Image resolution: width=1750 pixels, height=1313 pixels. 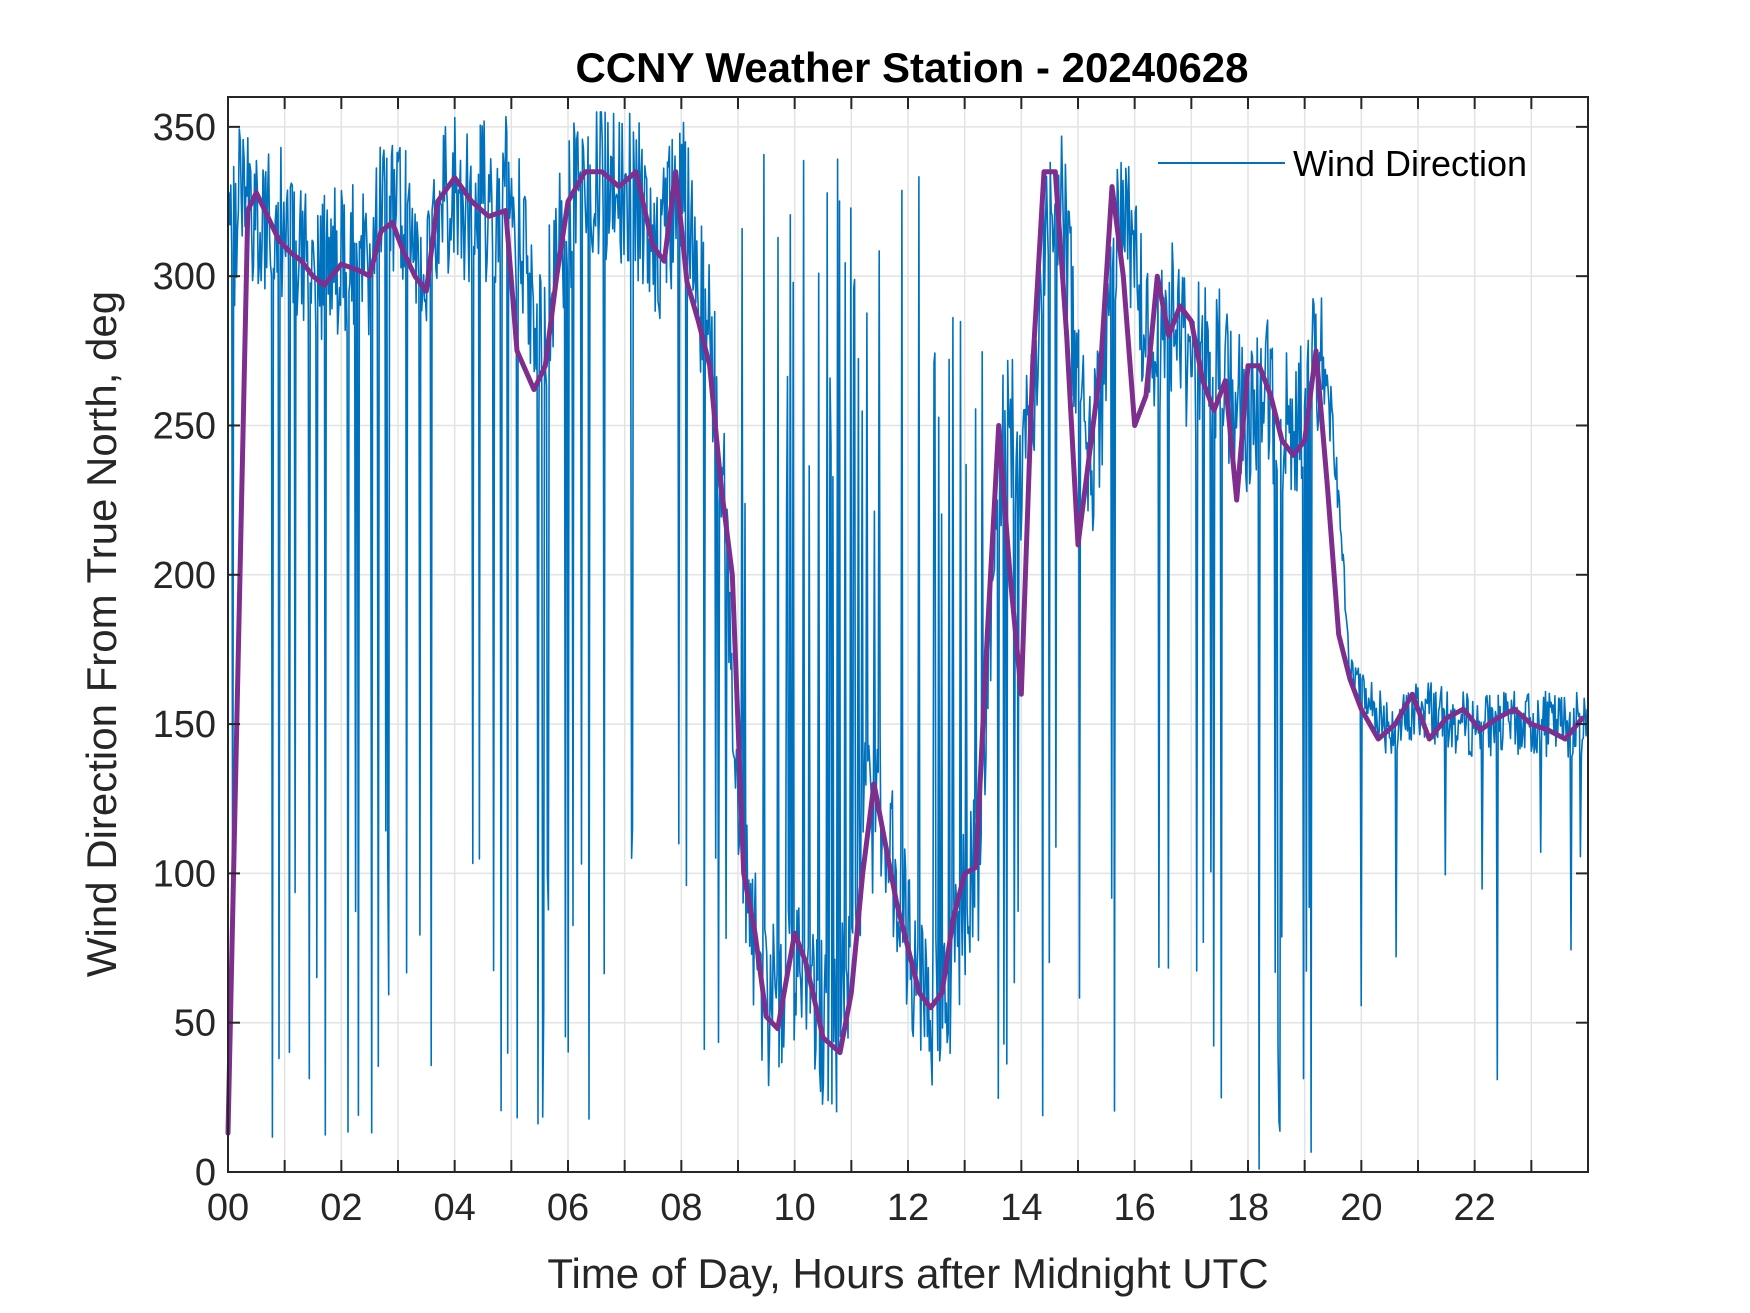 I want to click on x-tick-label: 06, so click(x=568, y=1208).